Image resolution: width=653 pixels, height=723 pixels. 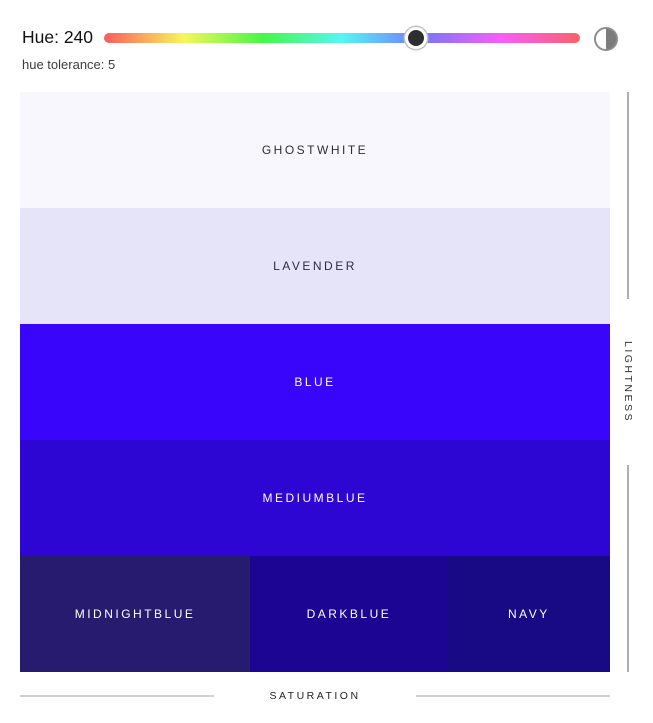 I want to click on swatch-row: BLUE, so click(x=315, y=382).